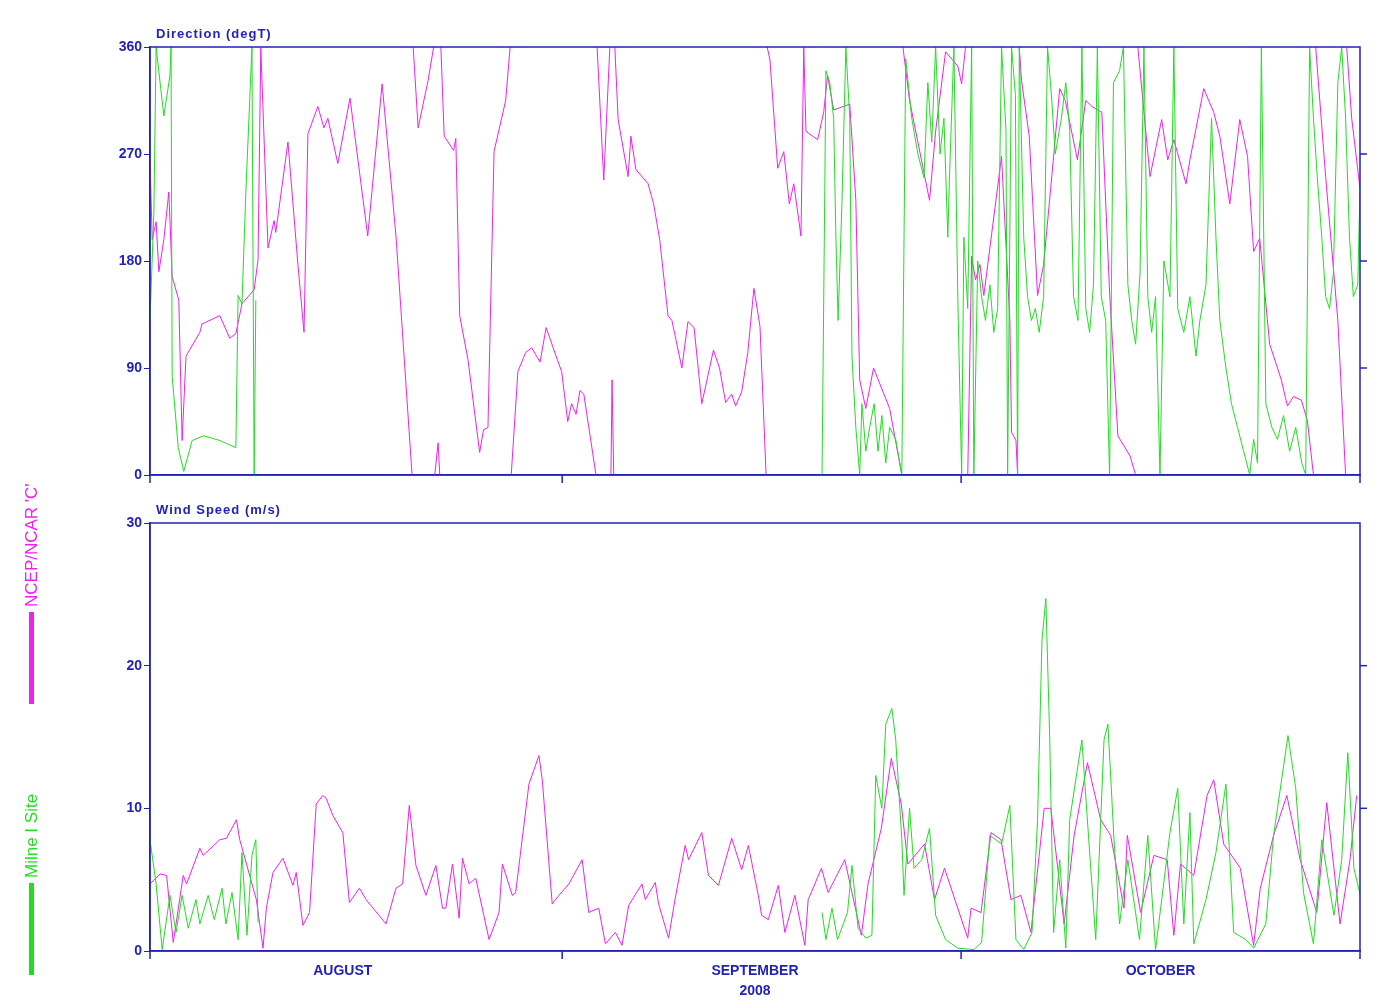 The width and height of the screenshot is (1374, 1000). I want to click on x-tick-label: OCTOBER, so click(1160, 970).